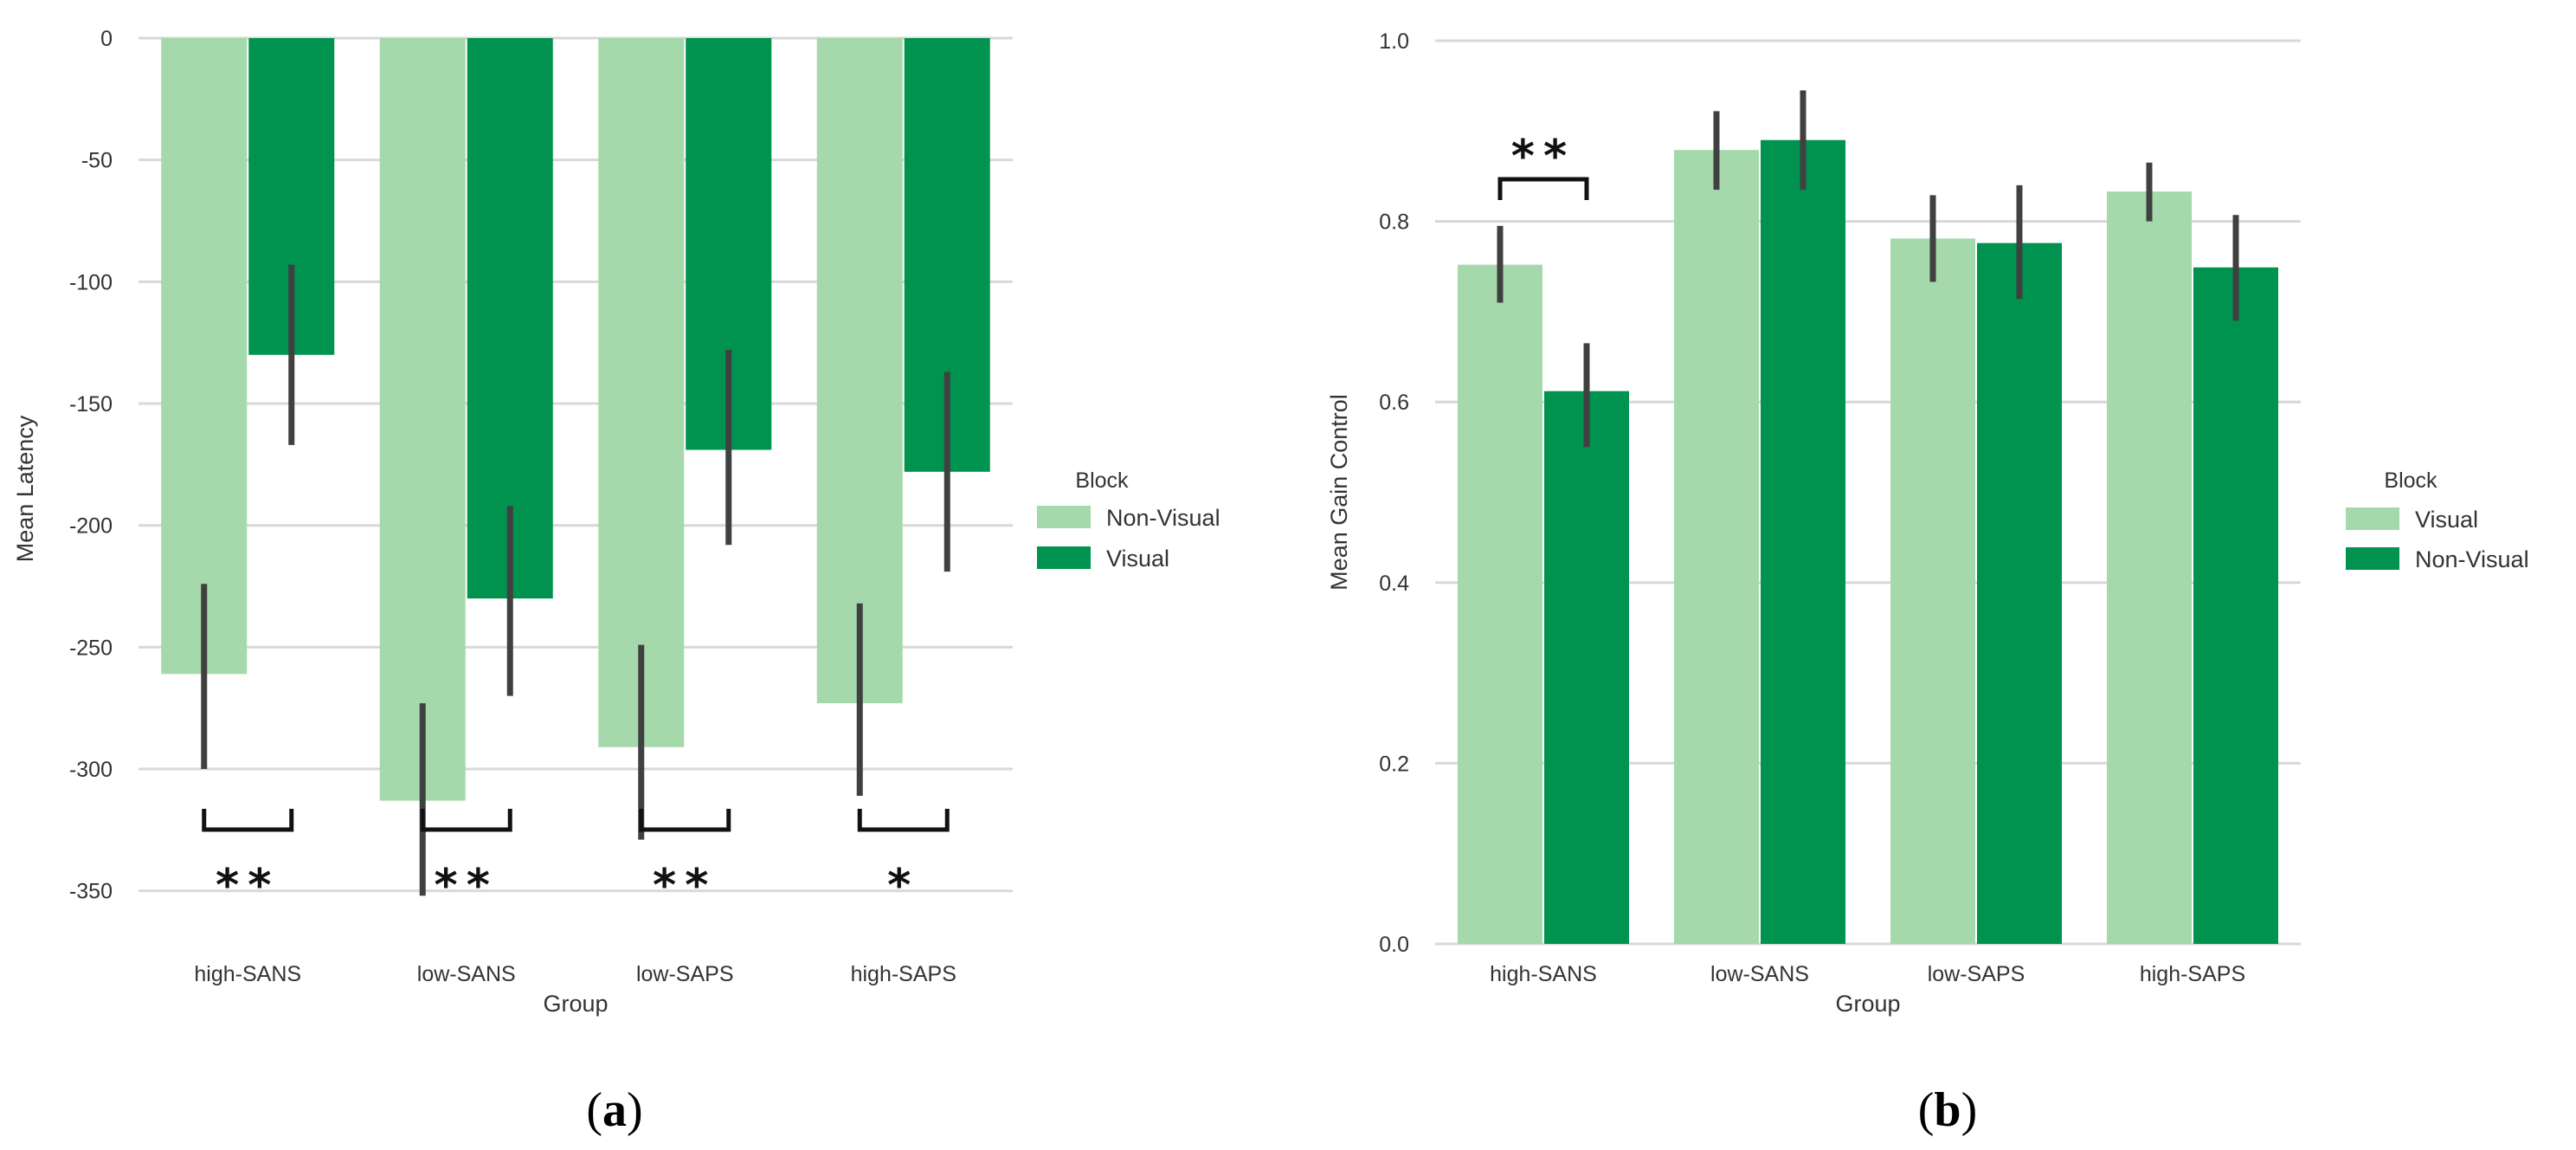 This screenshot has height=1150, width=2576. I want to click on y-axis-label: Mean Latency, so click(25, 488).